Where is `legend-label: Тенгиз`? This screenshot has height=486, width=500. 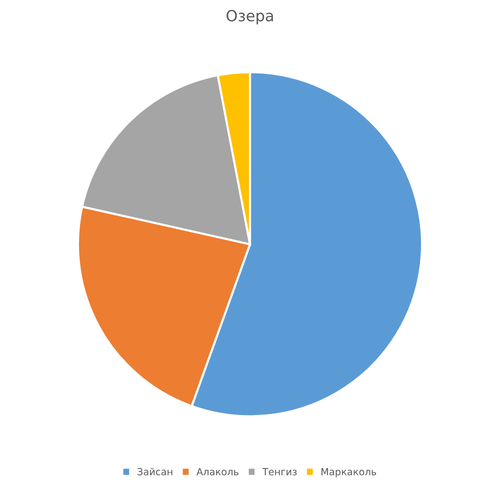
legend-label: Тенгиз is located at coordinates (279, 472).